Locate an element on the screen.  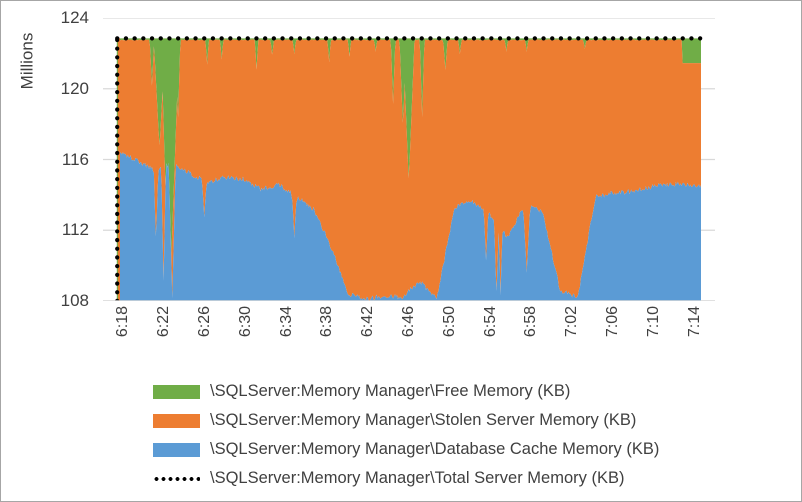
y-axis-tick-labels: 108 112 116 120 124 is located at coordinates (55, 251).